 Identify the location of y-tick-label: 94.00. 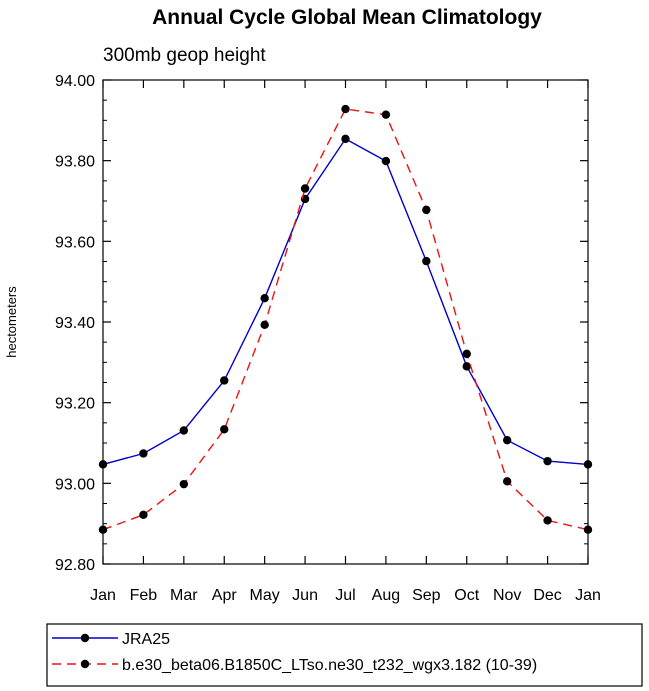
(75, 81).